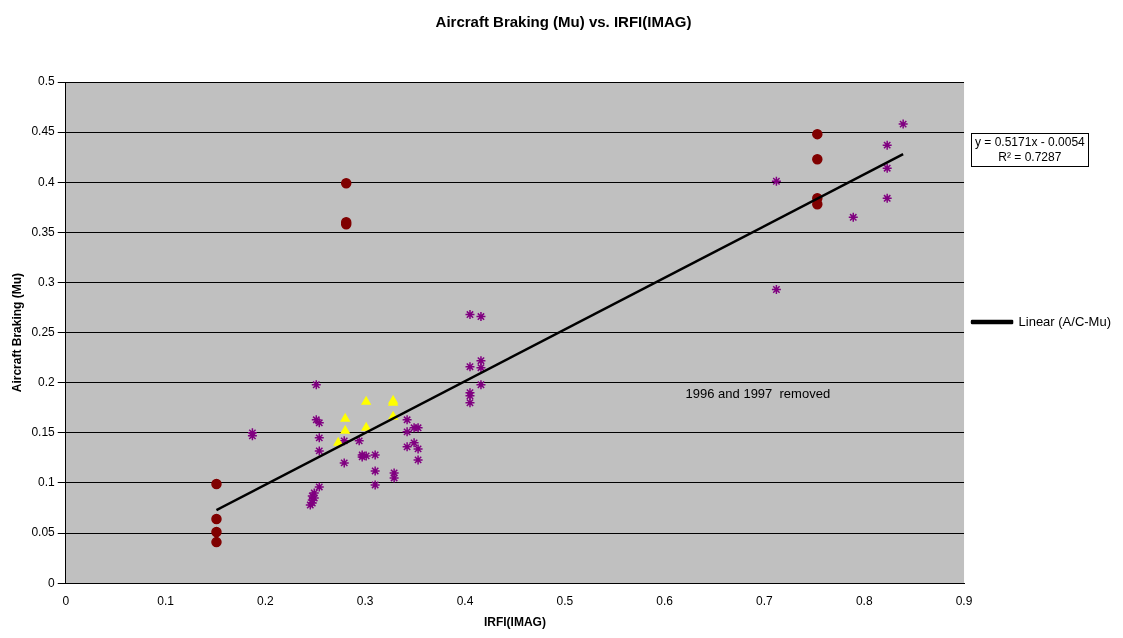 This screenshot has height=638, width=1123. Describe the element at coordinates (47, 382) in the screenshot. I see `y-tick-label: 0.2` at that location.